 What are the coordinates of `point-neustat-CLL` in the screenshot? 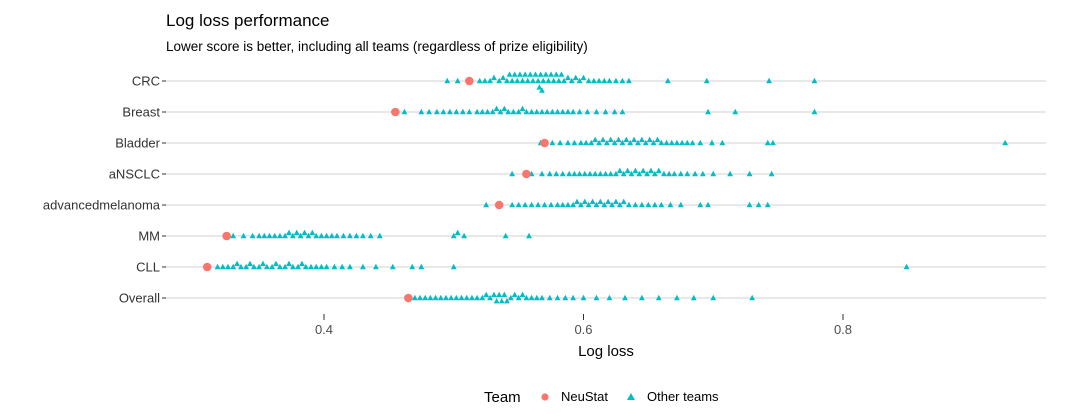 It's located at (207, 267).